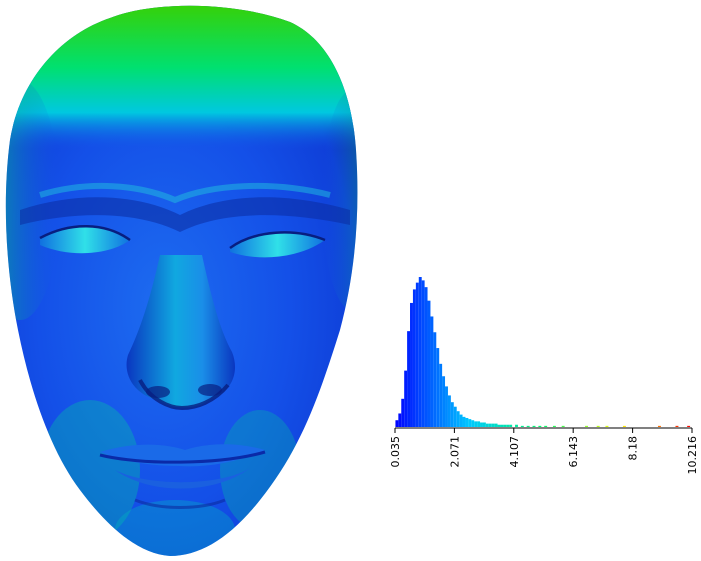 Image resolution: width=701 pixels, height=561 pixels. I want to click on jaw-right, so click(260, 470).